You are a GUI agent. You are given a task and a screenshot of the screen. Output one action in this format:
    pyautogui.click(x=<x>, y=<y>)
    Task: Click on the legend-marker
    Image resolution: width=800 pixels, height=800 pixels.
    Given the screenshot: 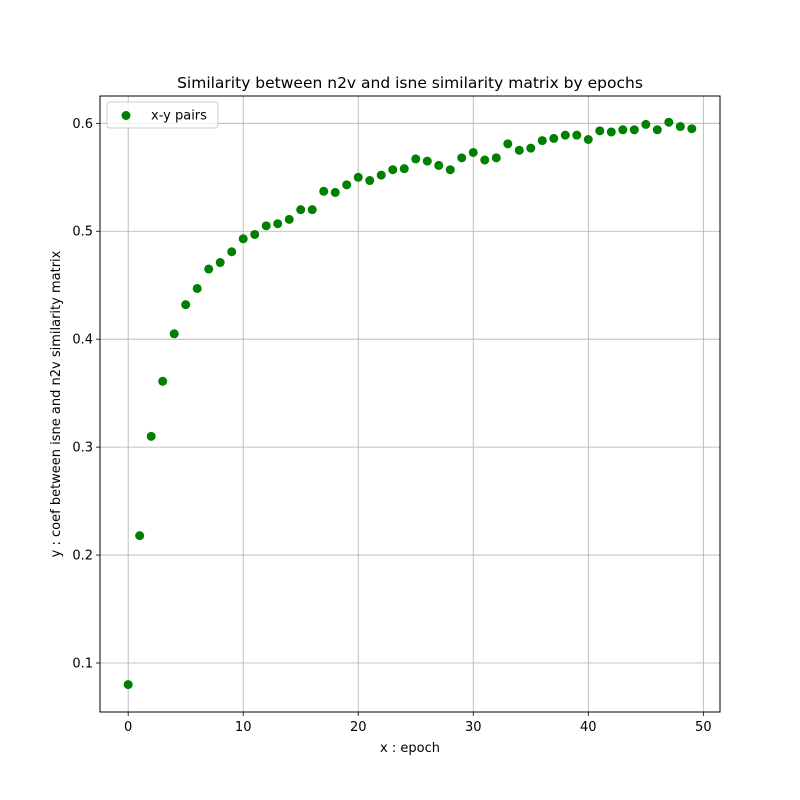 What is the action you would take?
    pyautogui.click(x=126, y=115)
    